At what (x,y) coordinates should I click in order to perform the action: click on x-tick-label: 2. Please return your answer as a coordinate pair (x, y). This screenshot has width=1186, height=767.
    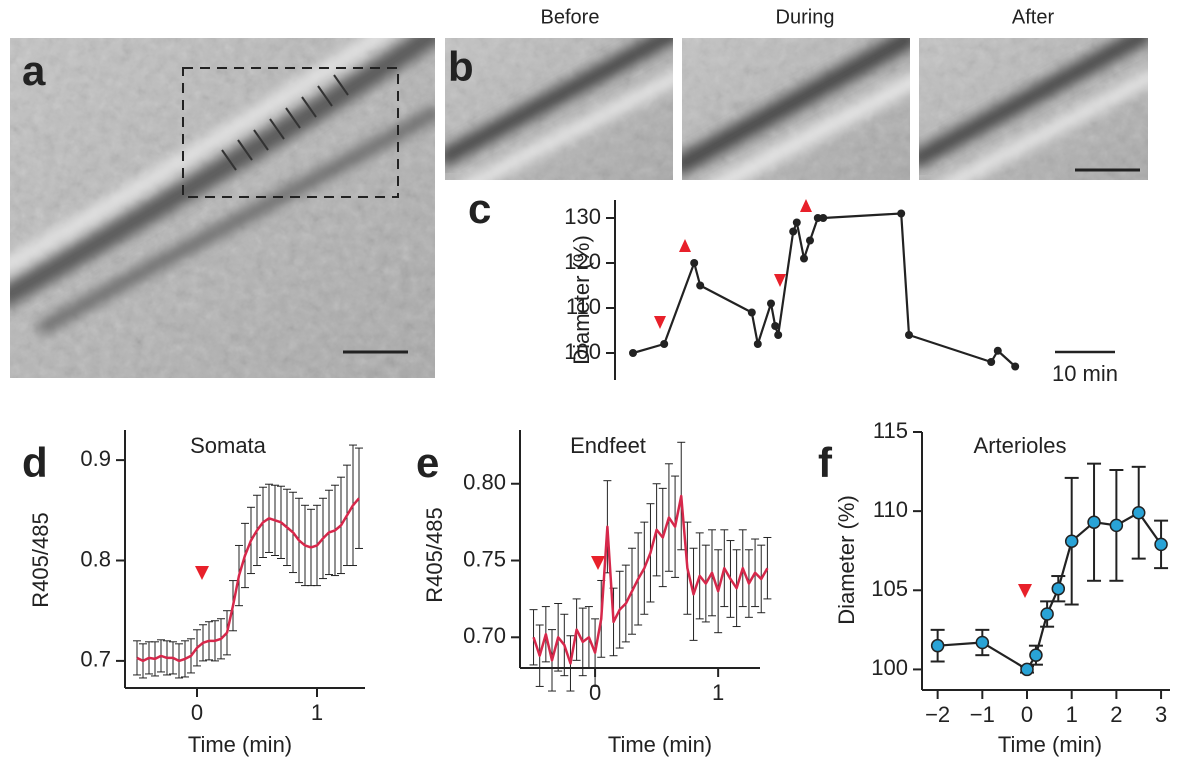
    Looking at the image, I should click on (1116, 714).